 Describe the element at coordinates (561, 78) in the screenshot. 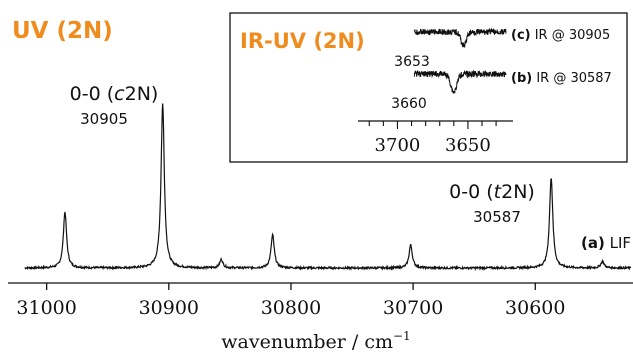

I see `series-label-b: (b) IR @ 30587` at that location.